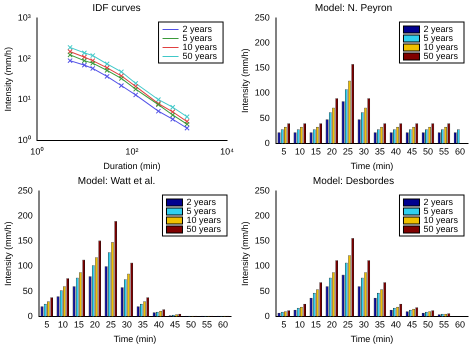  I want to click on x-tick-label: 10⁴, so click(227, 151).